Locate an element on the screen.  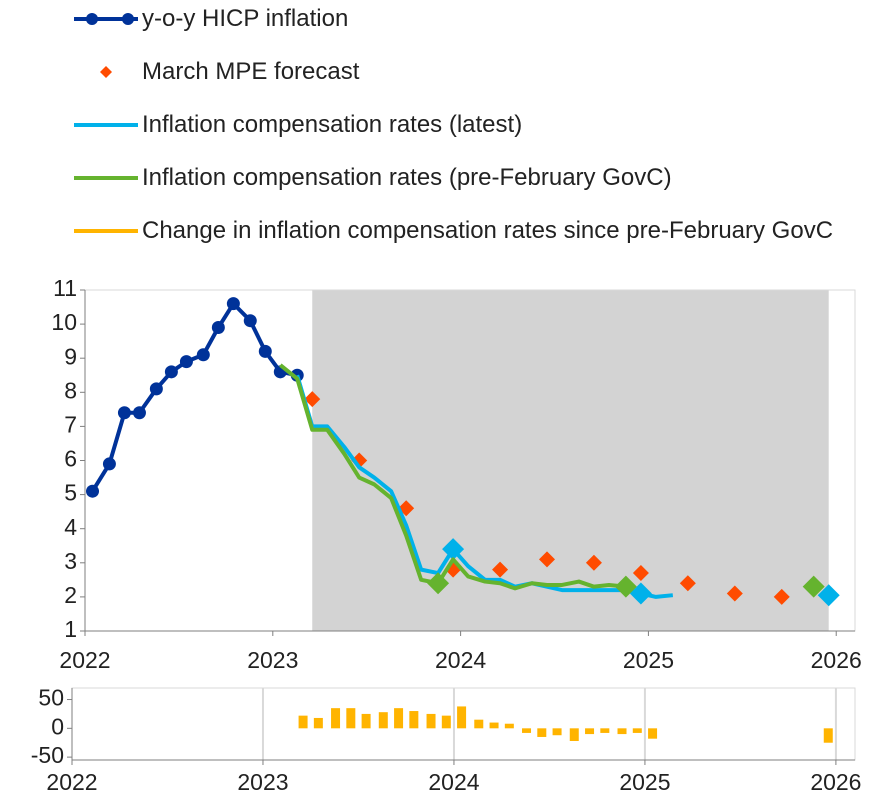
y-tick-label: 8 is located at coordinates (70, 390).